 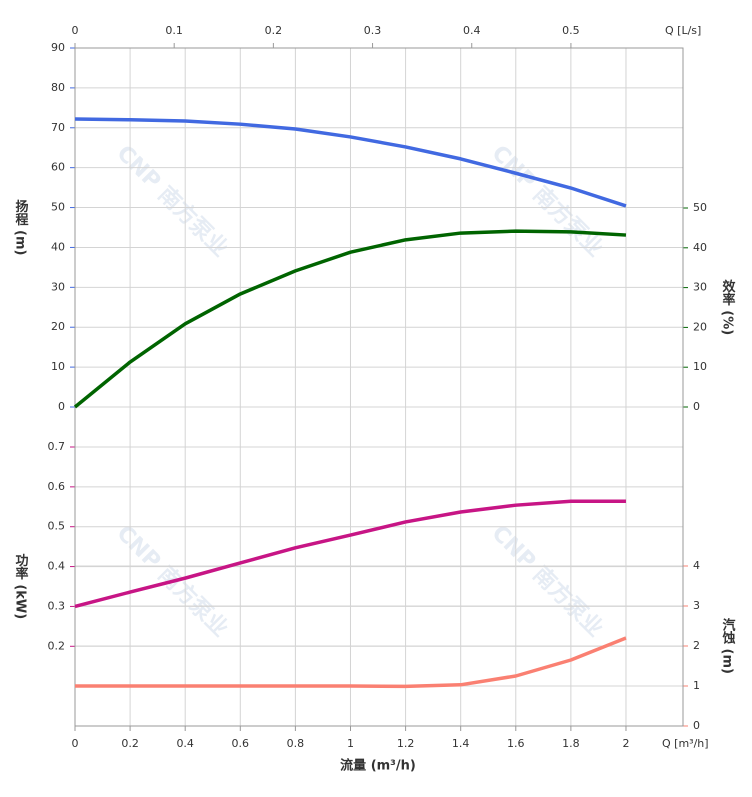 I want to click on x-tick-label: 0.8, so click(x=296, y=743).